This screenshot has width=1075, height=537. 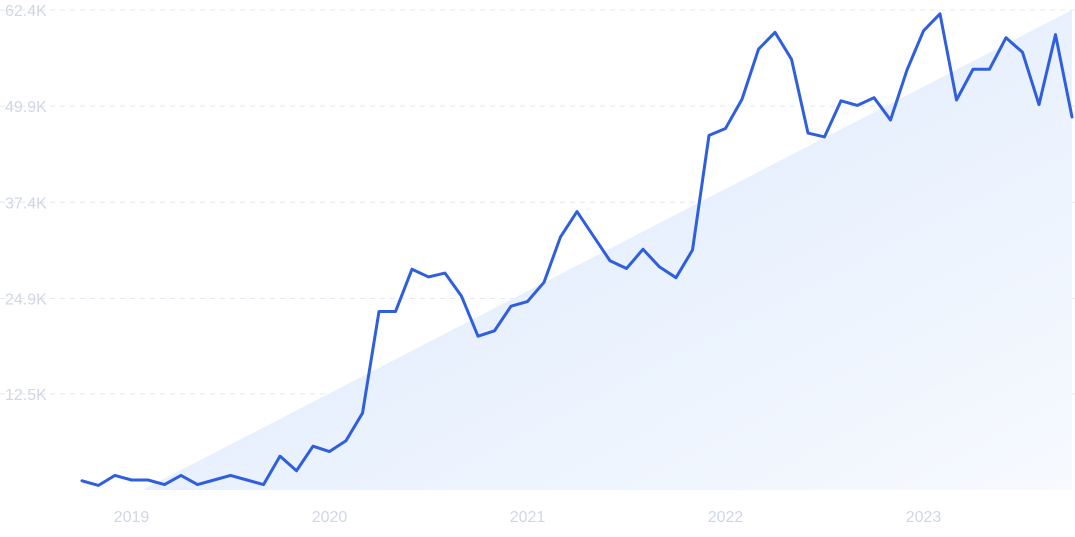 What do you see at coordinates (26, 395) in the screenshot?
I see `y-tick-label: 12.5K` at bounding box center [26, 395].